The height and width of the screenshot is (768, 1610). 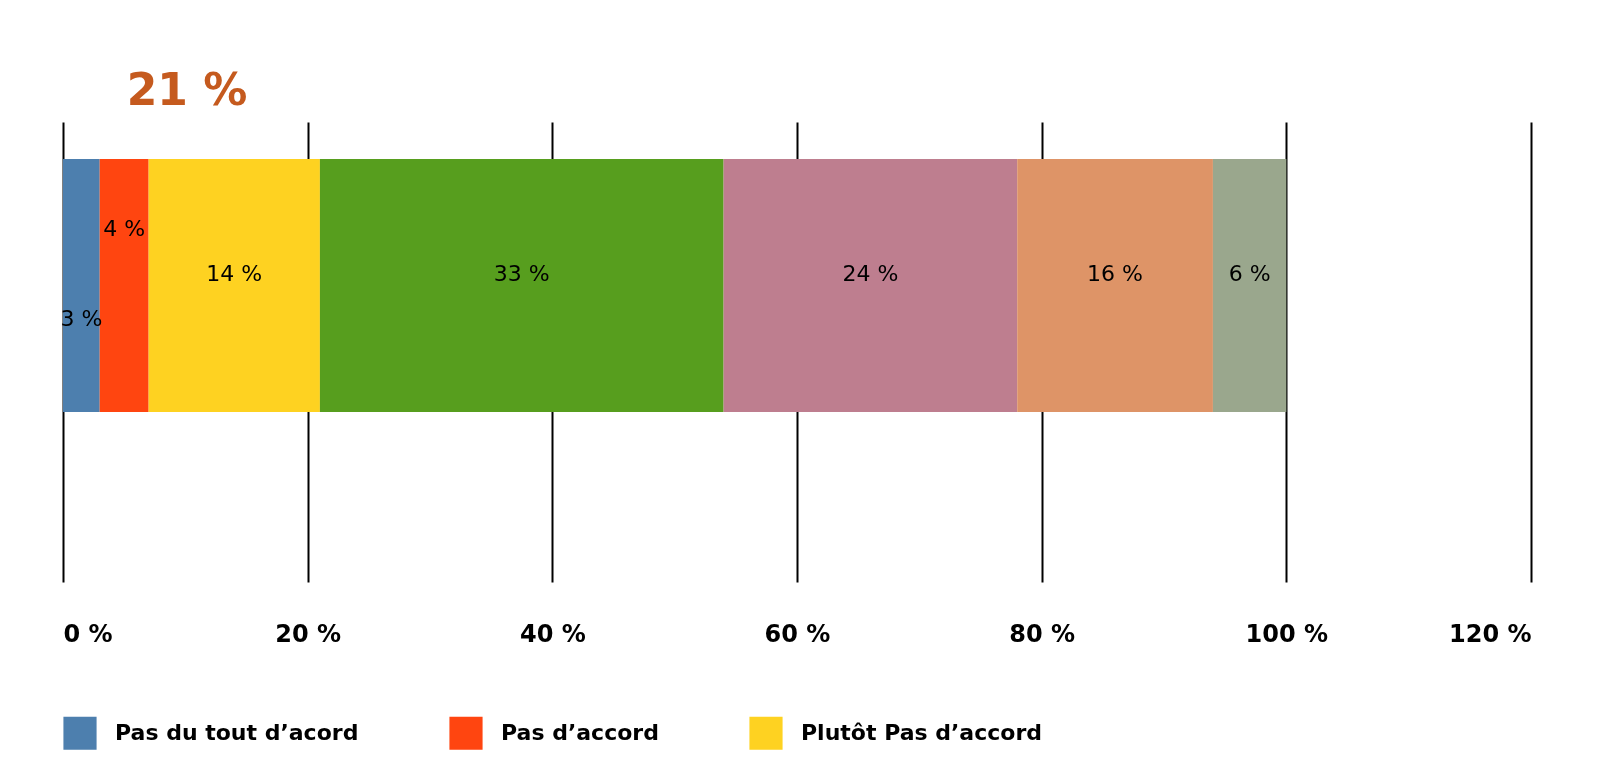 I want to click on data-label: 4 %, so click(x=124, y=228).